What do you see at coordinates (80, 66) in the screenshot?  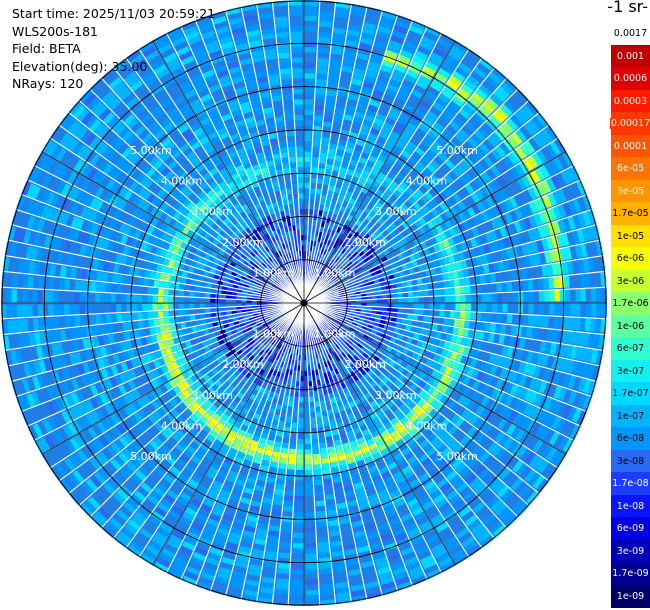 I see `elevation-text: Elevation(deg): 35.00` at bounding box center [80, 66].